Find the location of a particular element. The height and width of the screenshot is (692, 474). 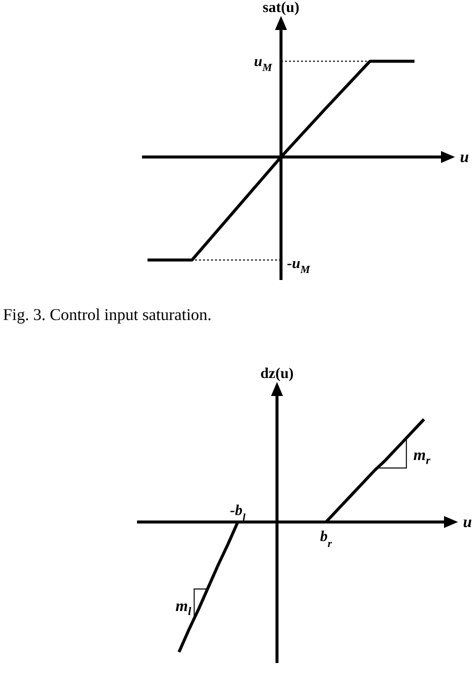

annotation: m$_{r}$ is located at coordinates (422, 456).